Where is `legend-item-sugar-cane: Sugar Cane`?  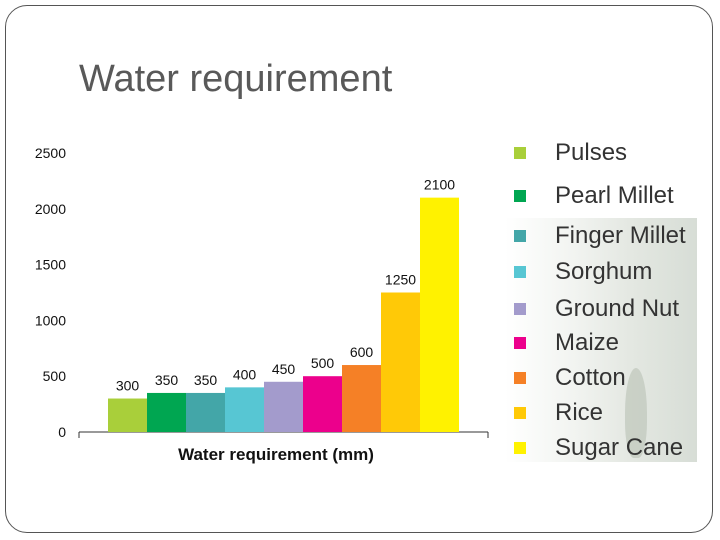
legend-item-sugar-cane: Sugar Cane is located at coordinates (598, 448).